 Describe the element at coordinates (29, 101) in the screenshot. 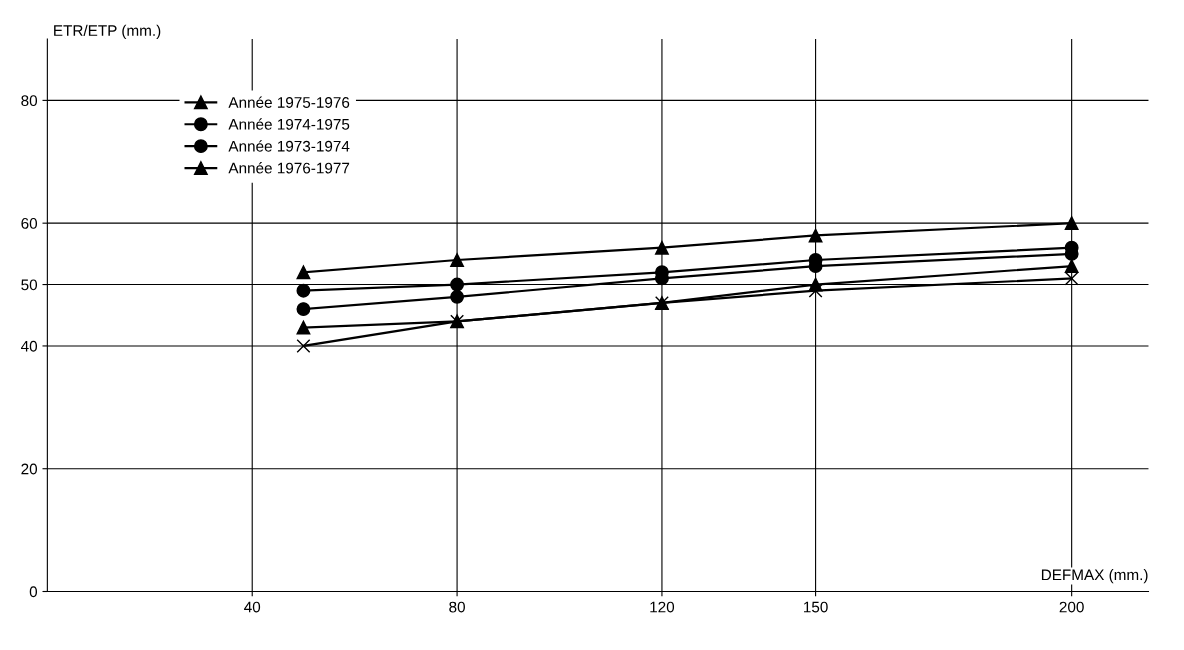

I see `y-tick-label: 80` at that location.